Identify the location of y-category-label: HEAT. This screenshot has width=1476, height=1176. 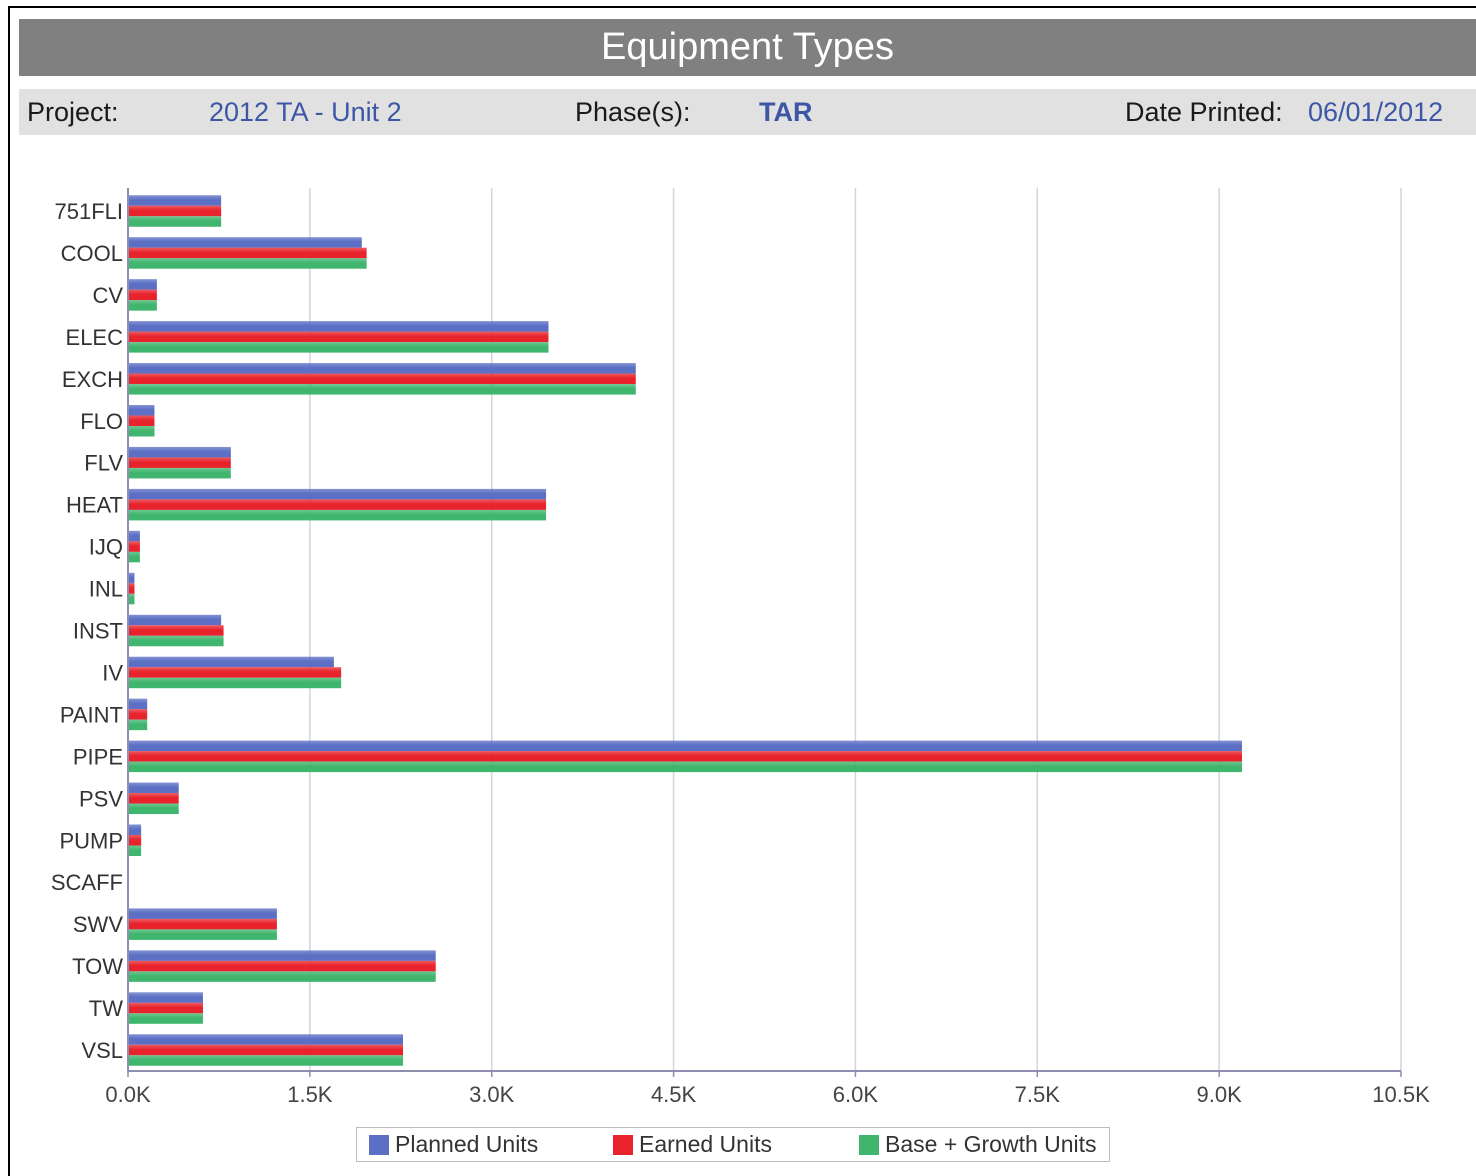
(94, 505).